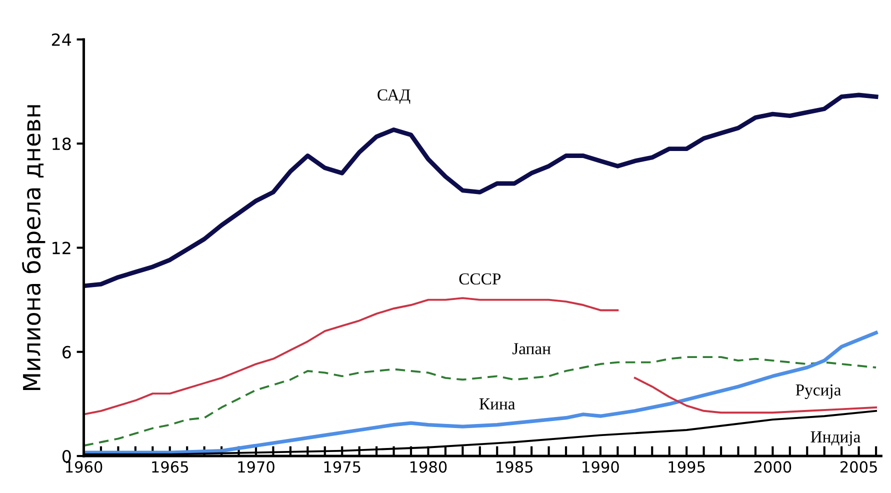 The width and height of the screenshot is (891, 493). I want to click on x-tick-label: 2005, so click(858, 467).